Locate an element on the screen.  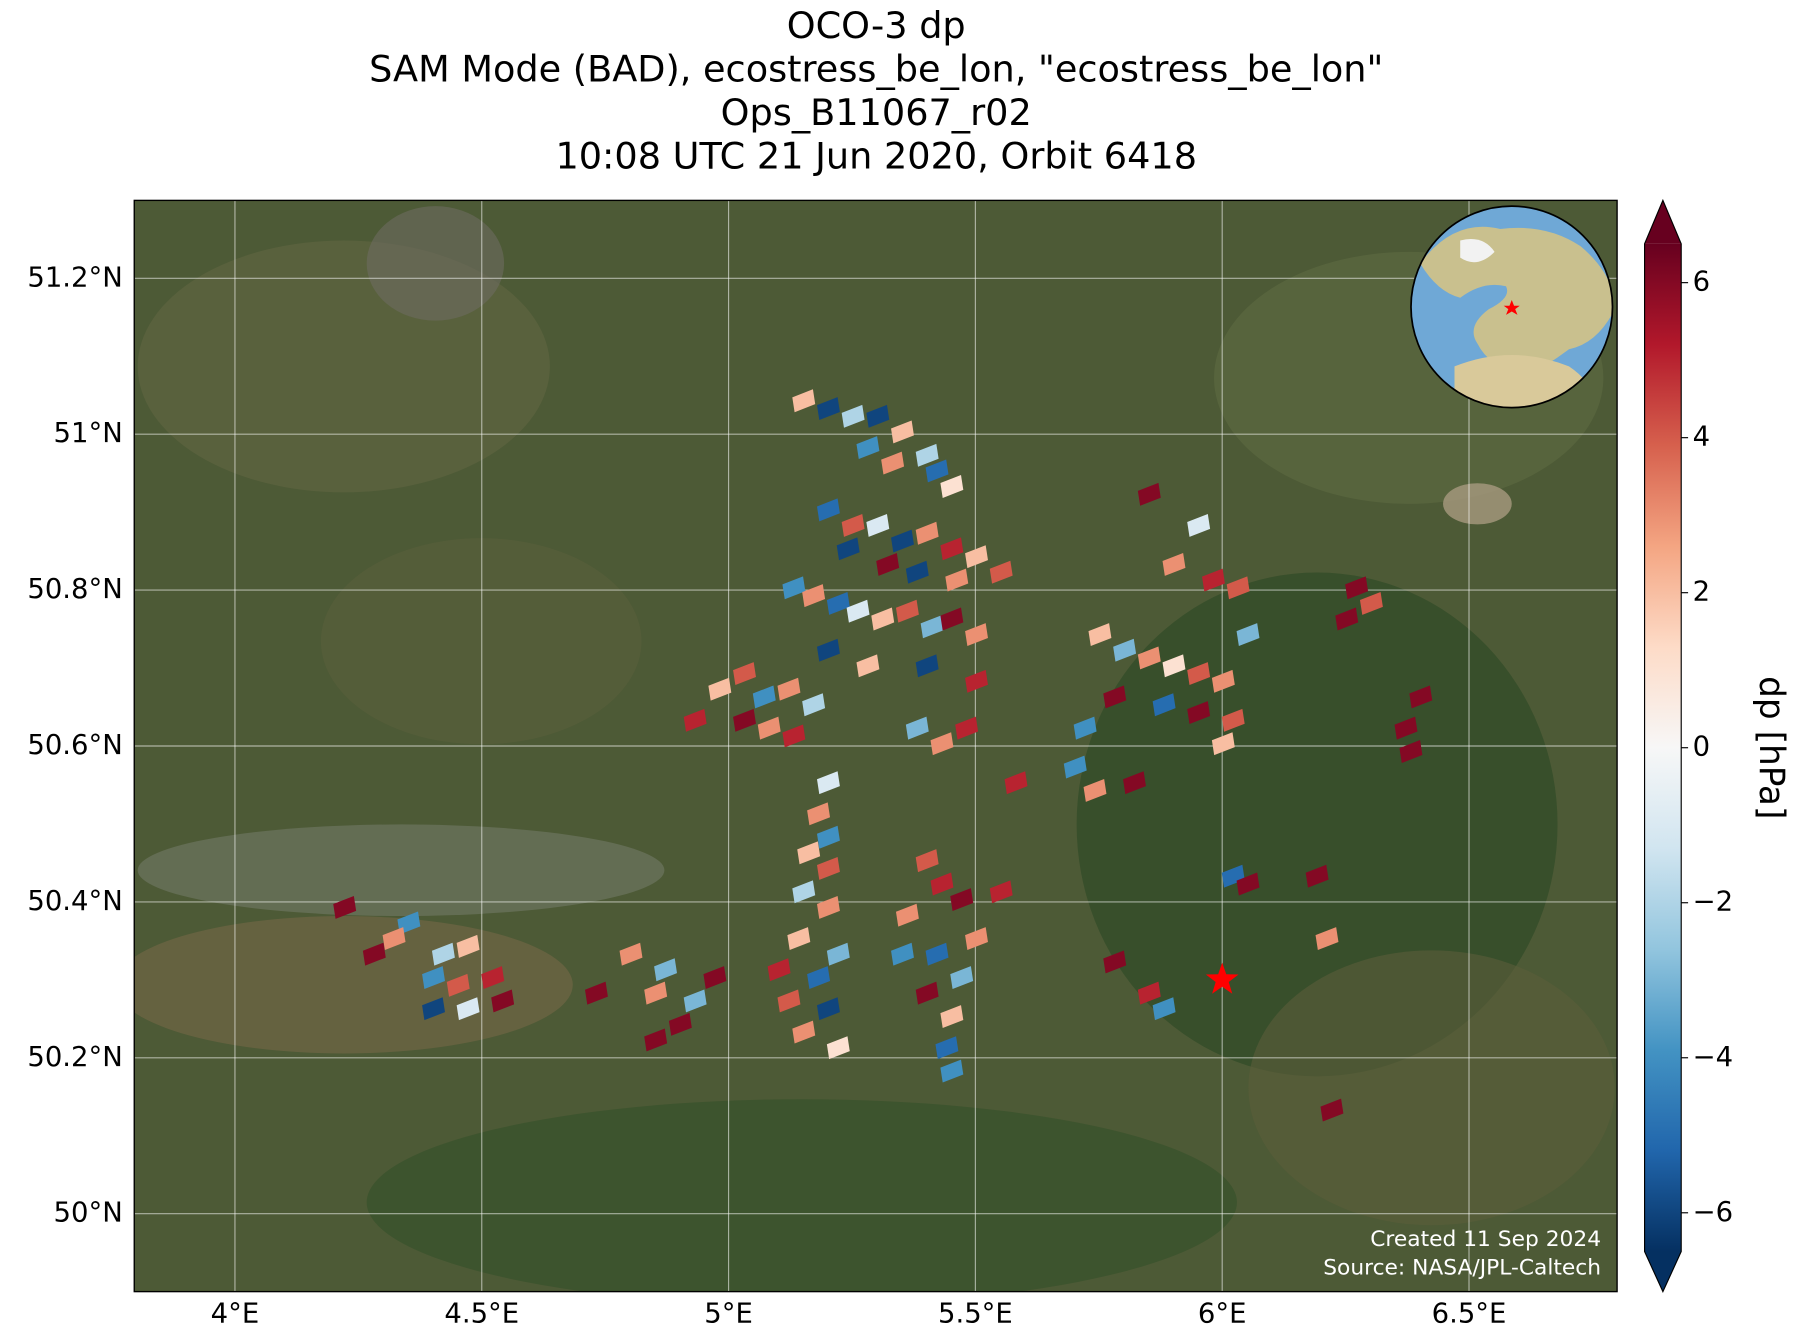
y-tick-label: 50°N is located at coordinates (88, 1213).